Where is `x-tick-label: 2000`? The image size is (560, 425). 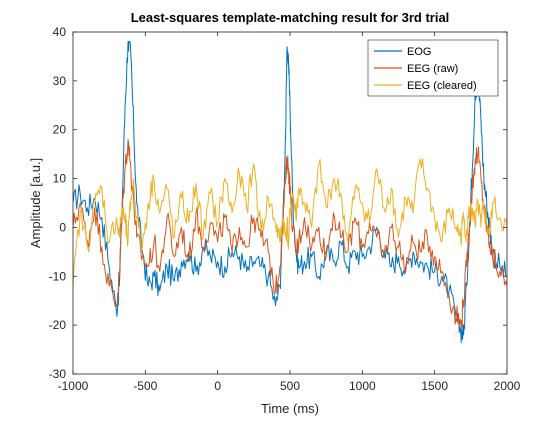
x-tick-label: 2000 is located at coordinates (507, 386).